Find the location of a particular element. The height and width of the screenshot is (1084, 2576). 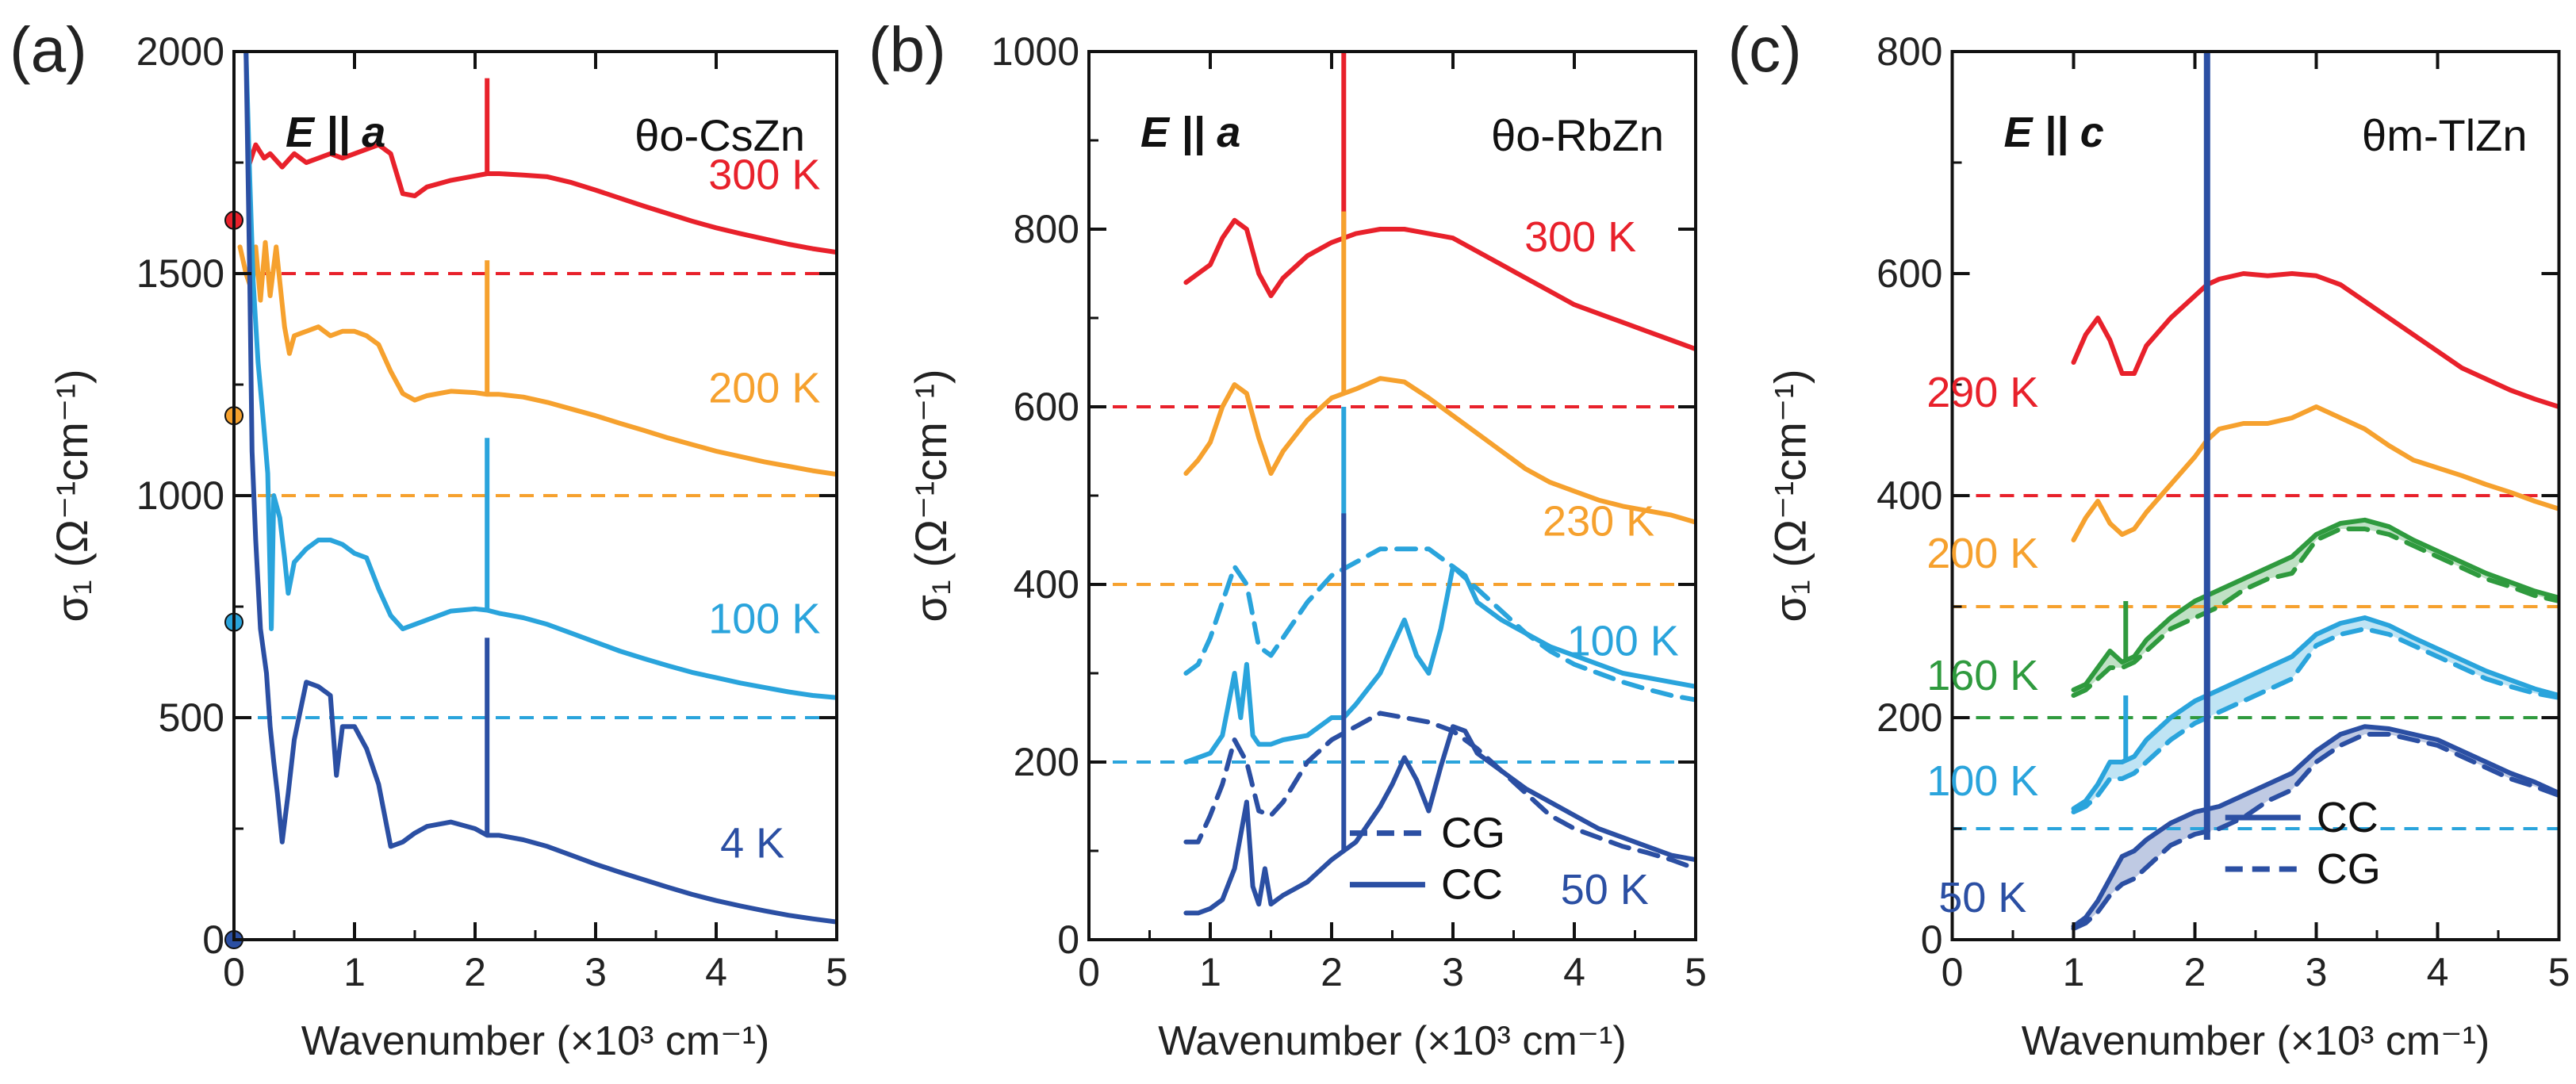

sample-label: θm-TlZn is located at coordinates (2444, 135).